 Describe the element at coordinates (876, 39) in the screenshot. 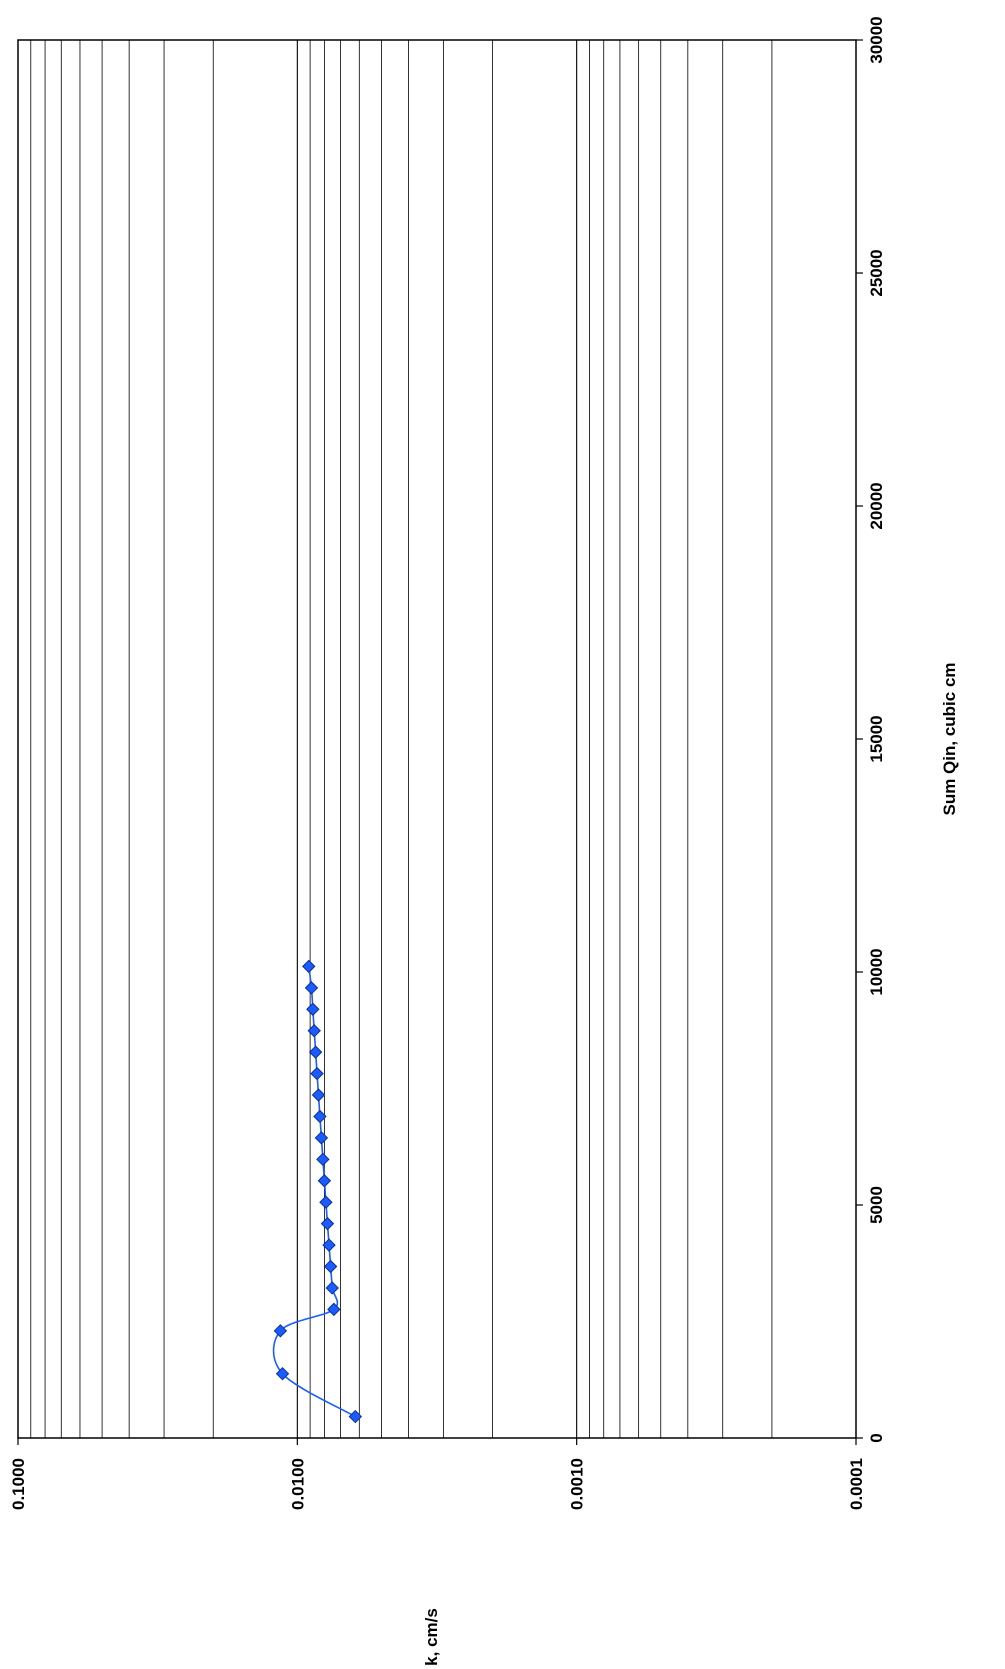

I see `x-tick-label: 30000` at that location.